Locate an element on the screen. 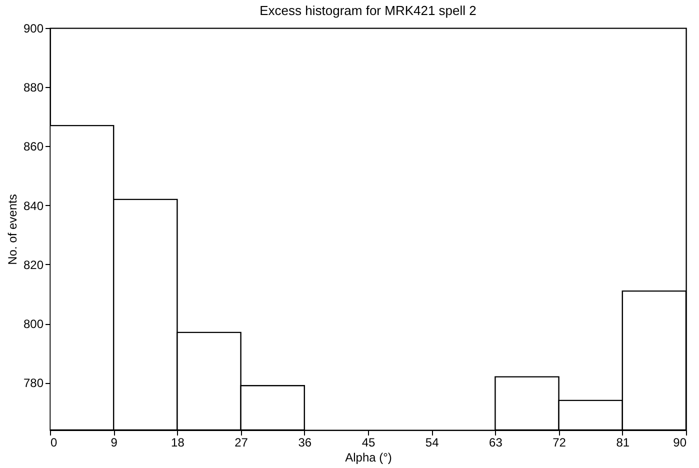  y-axis-title: No. of events is located at coordinates (12, 229).